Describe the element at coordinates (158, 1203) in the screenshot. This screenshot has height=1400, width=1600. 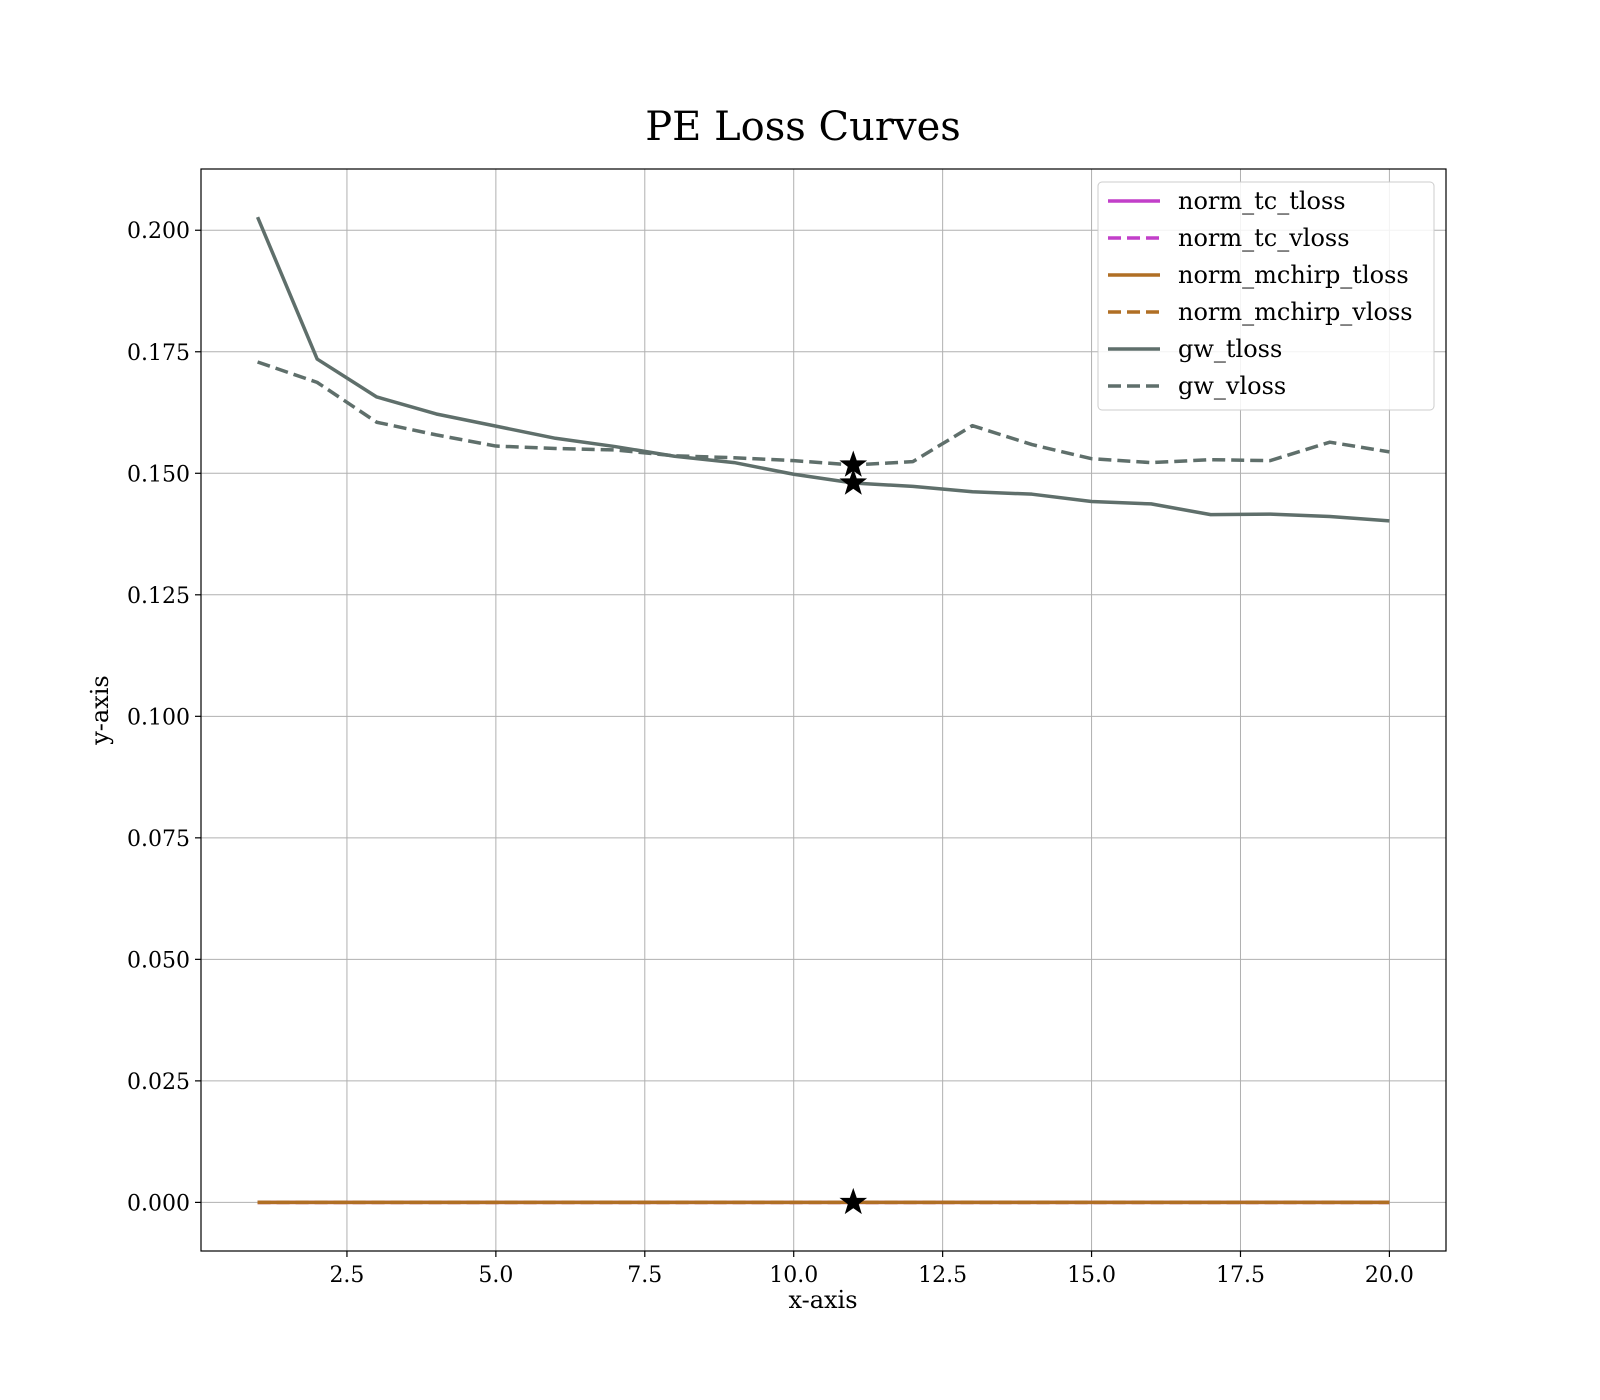
I see `y-tick-label: 0.000` at that location.